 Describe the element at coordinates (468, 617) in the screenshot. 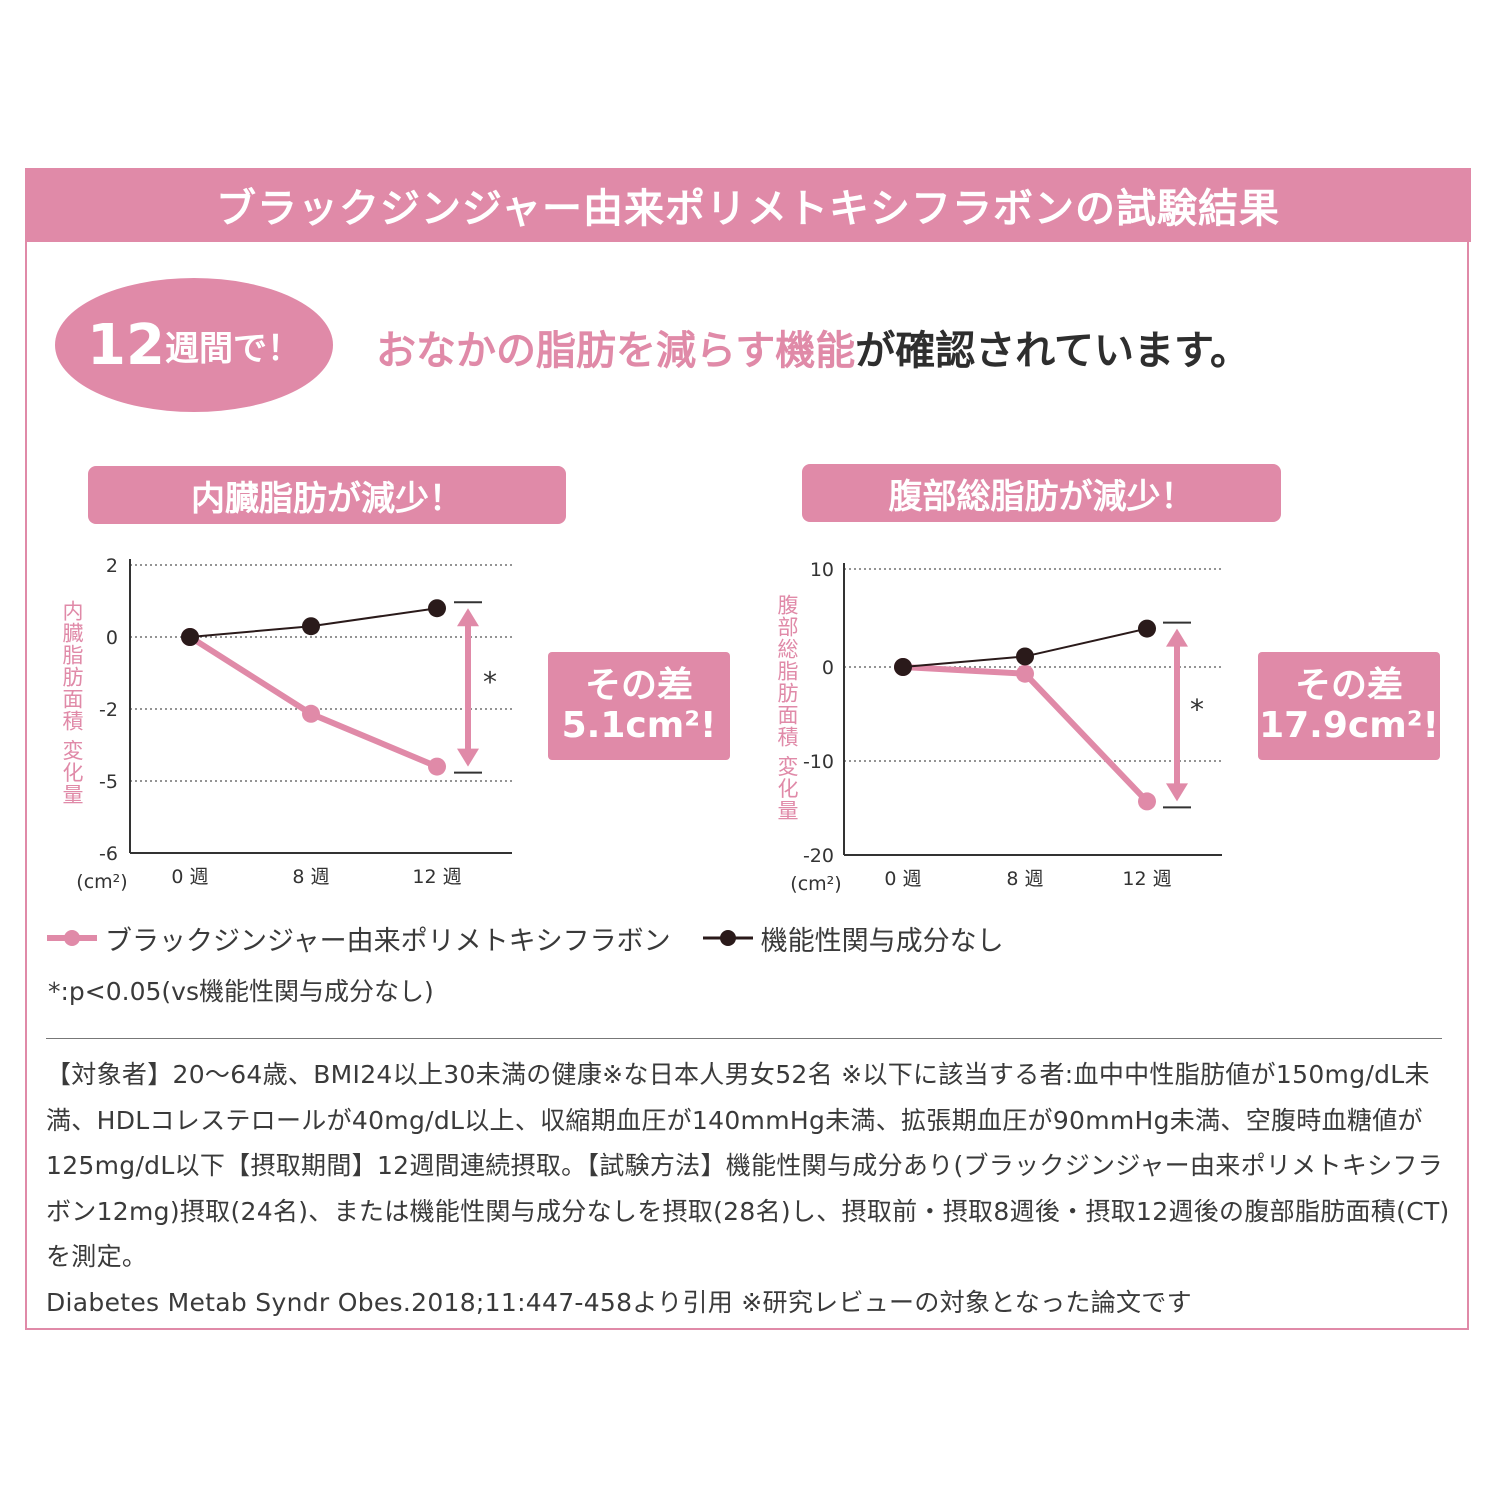

I see `difference-arrow-head-up` at that location.